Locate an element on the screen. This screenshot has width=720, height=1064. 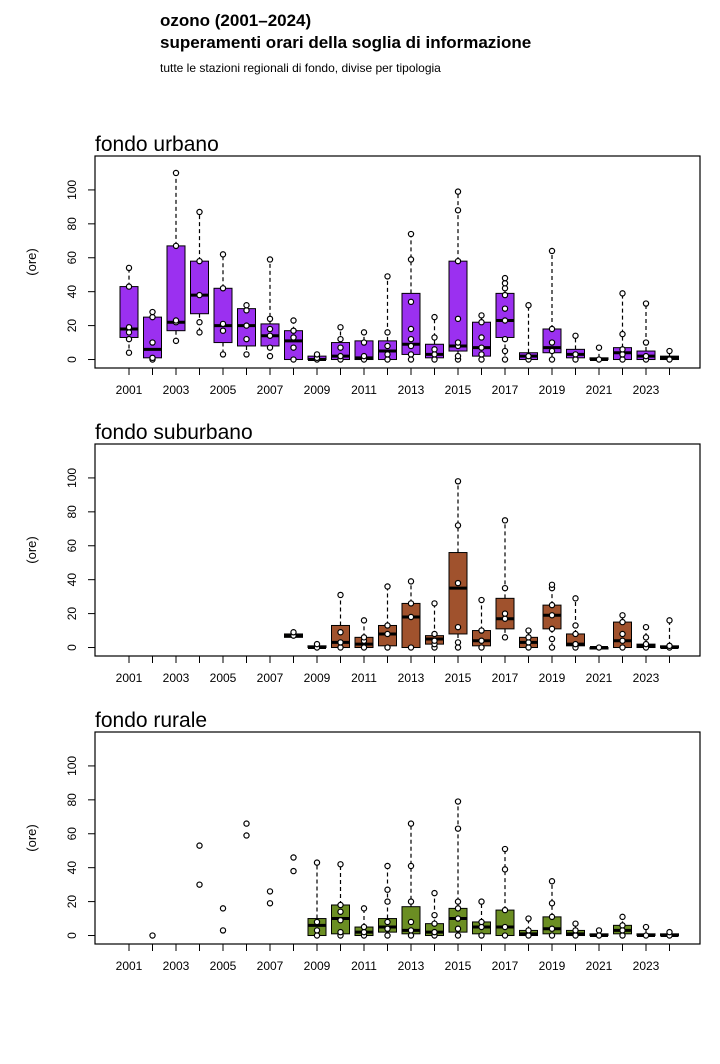
box-body is located at coordinates (458, 306).